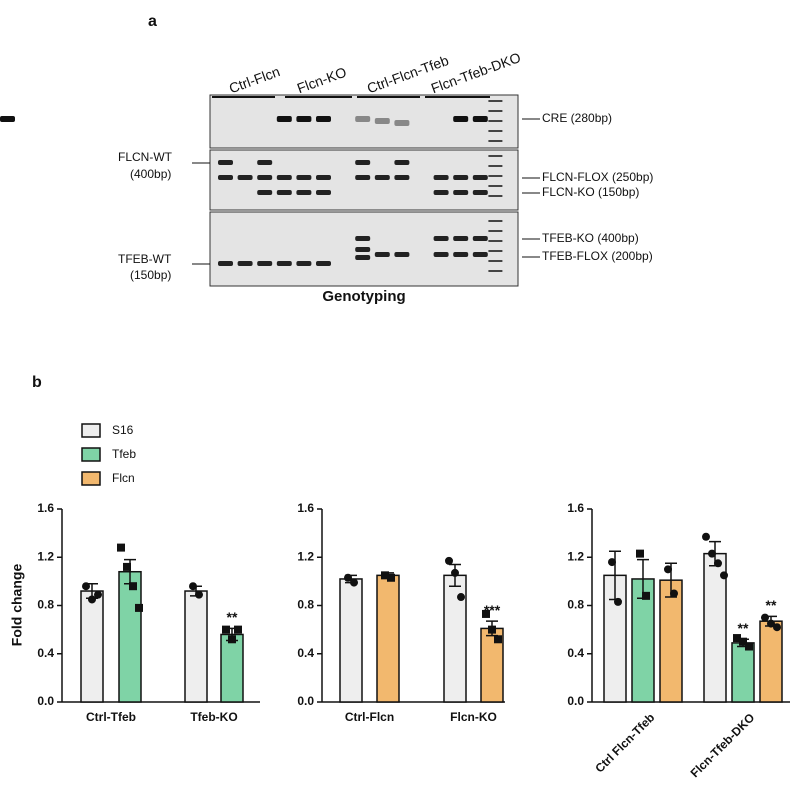  I want to click on band-label: FLCN-WT, so click(145, 157).